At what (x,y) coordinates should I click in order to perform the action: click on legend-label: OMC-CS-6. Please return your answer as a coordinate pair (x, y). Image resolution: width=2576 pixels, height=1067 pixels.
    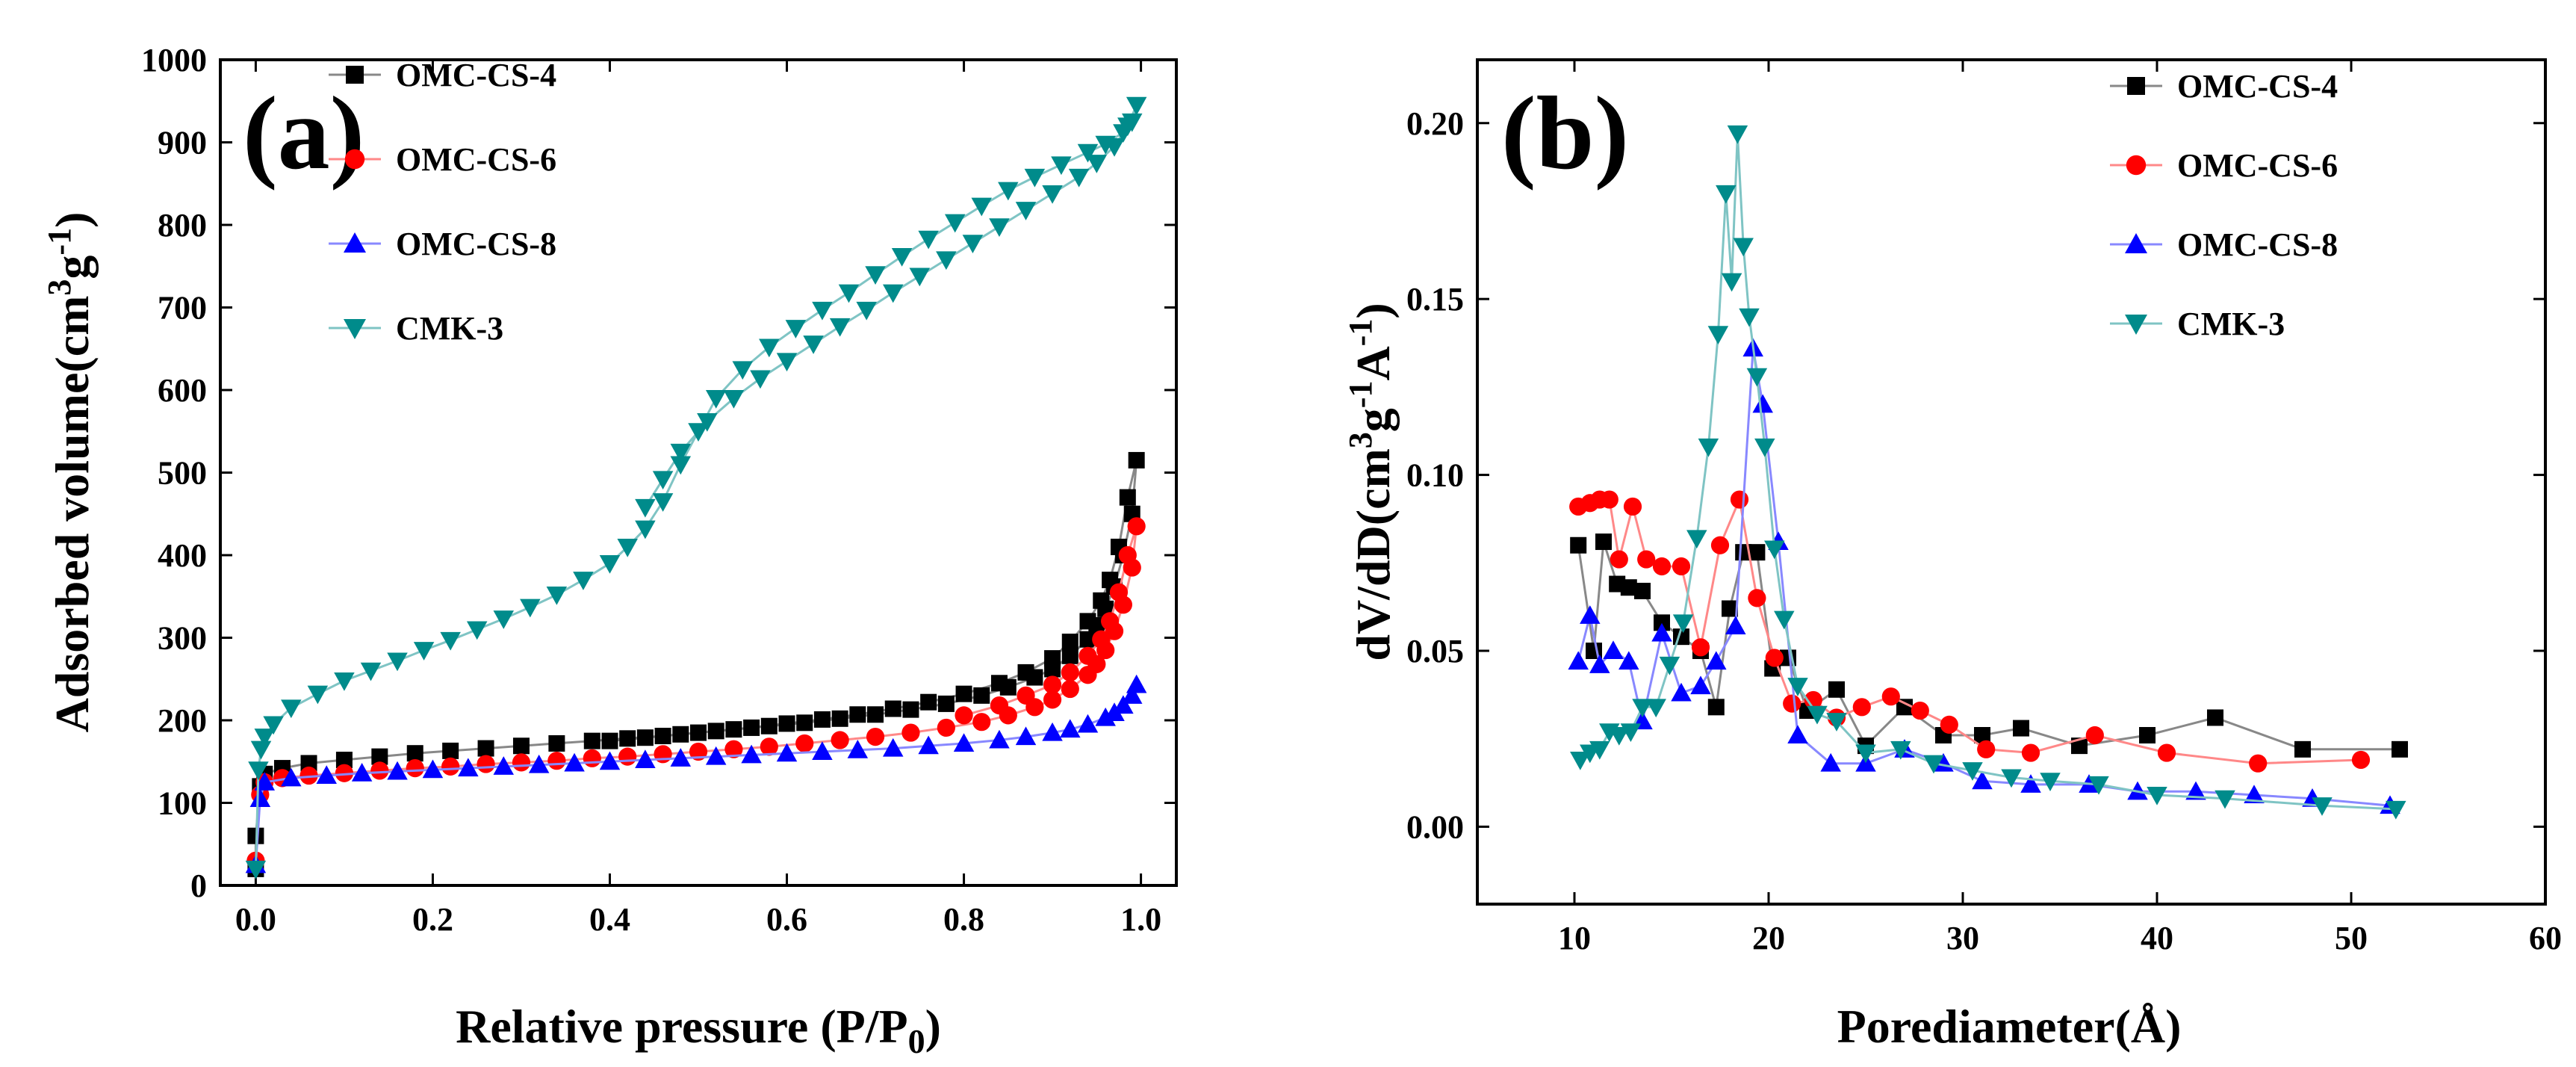
    Looking at the image, I should click on (476, 159).